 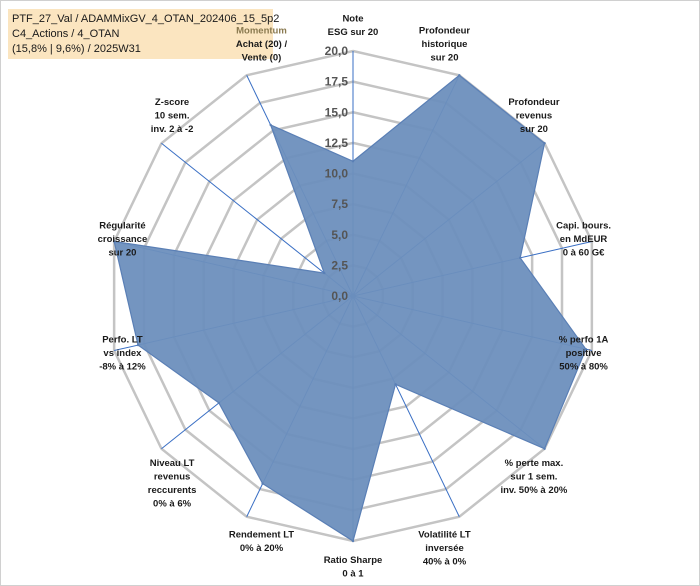 What do you see at coordinates (534, 129) in the screenshot?
I see `axis-label-2-line-2: sur 20` at bounding box center [534, 129].